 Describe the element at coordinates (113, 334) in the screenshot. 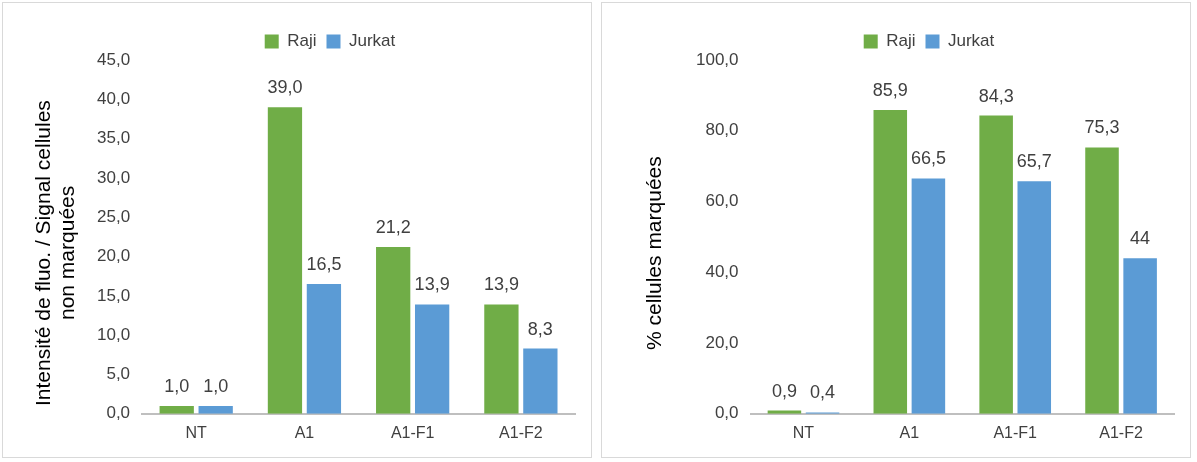

I see `y-tick-label: 10,0` at that location.